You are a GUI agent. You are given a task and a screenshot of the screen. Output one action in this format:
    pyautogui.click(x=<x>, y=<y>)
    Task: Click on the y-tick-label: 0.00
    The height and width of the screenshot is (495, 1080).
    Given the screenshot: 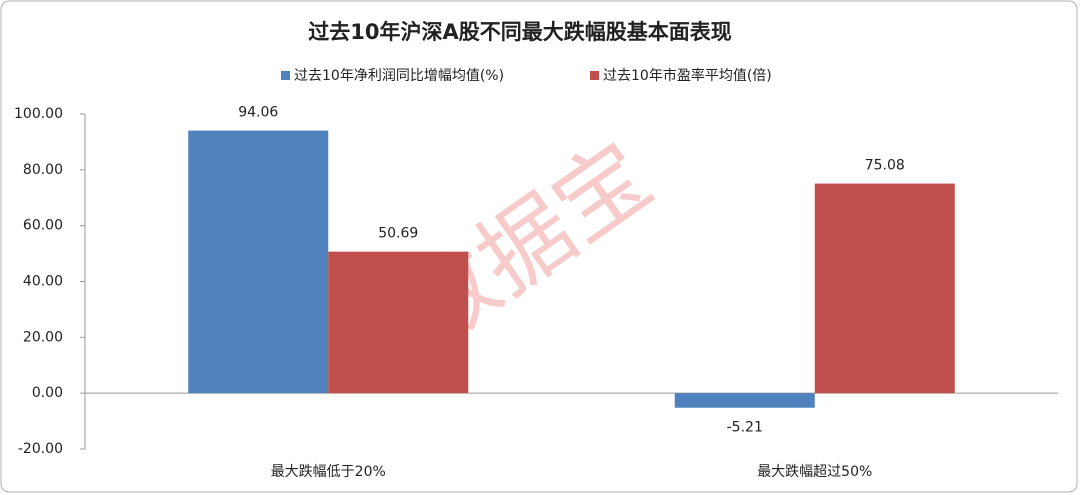 What is the action you would take?
    pyautogui.click(x=47, y=393)
    